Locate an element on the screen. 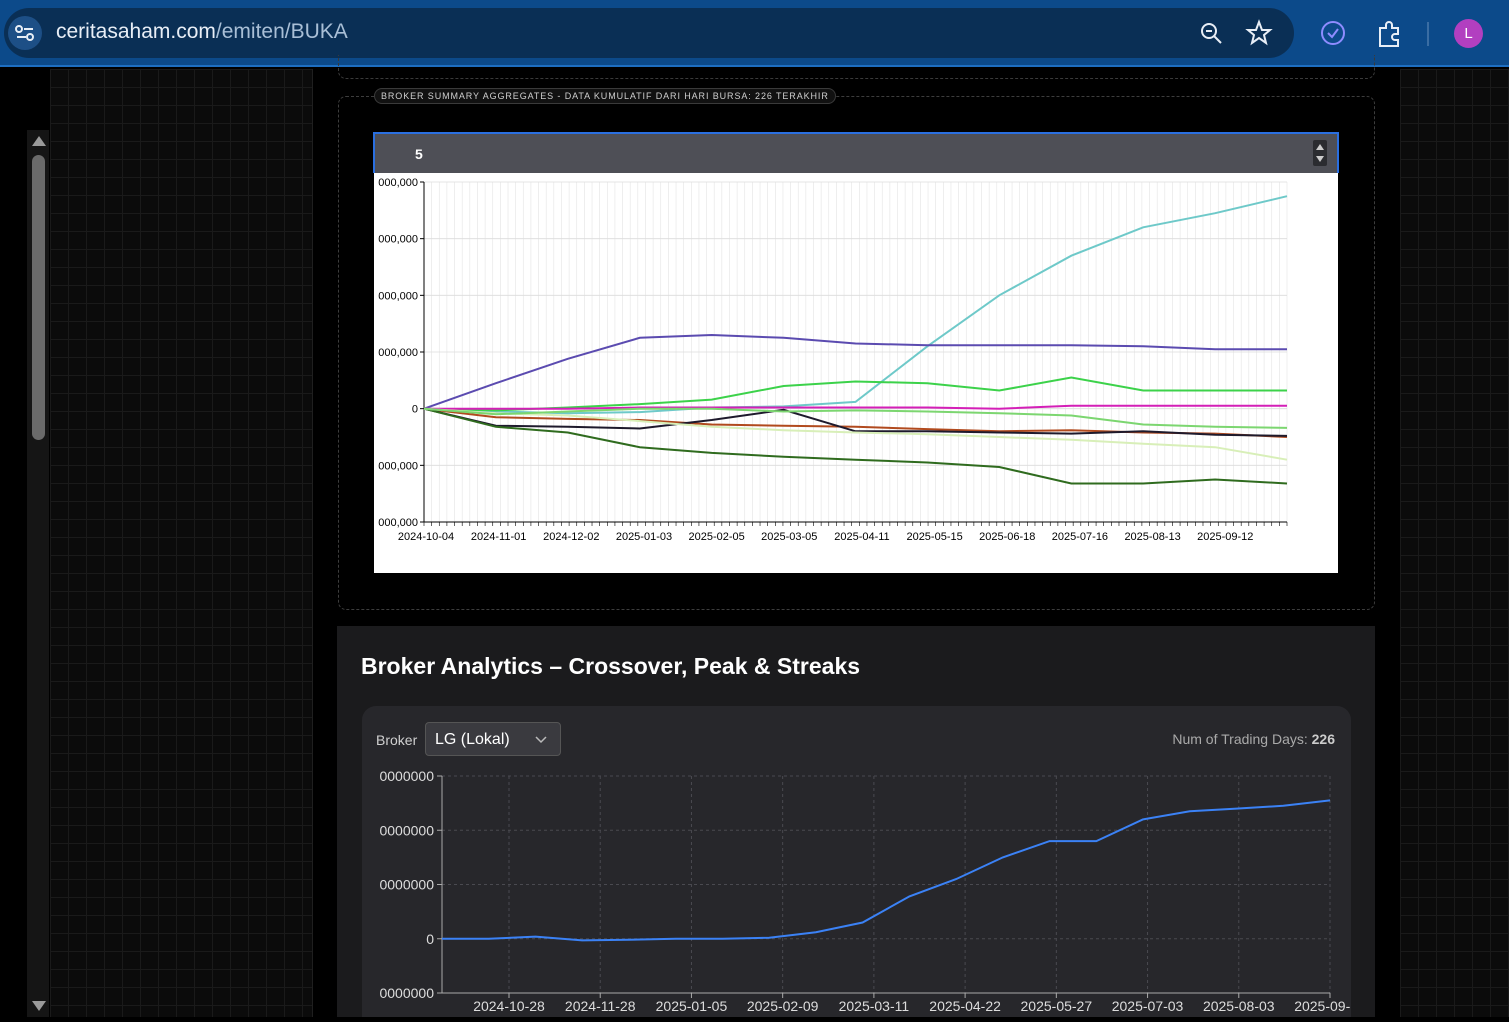 The width and height of the screenshot is (1509, 1022). x-tick-label: 2025-06-18 is located at coordinates (1007, 537).